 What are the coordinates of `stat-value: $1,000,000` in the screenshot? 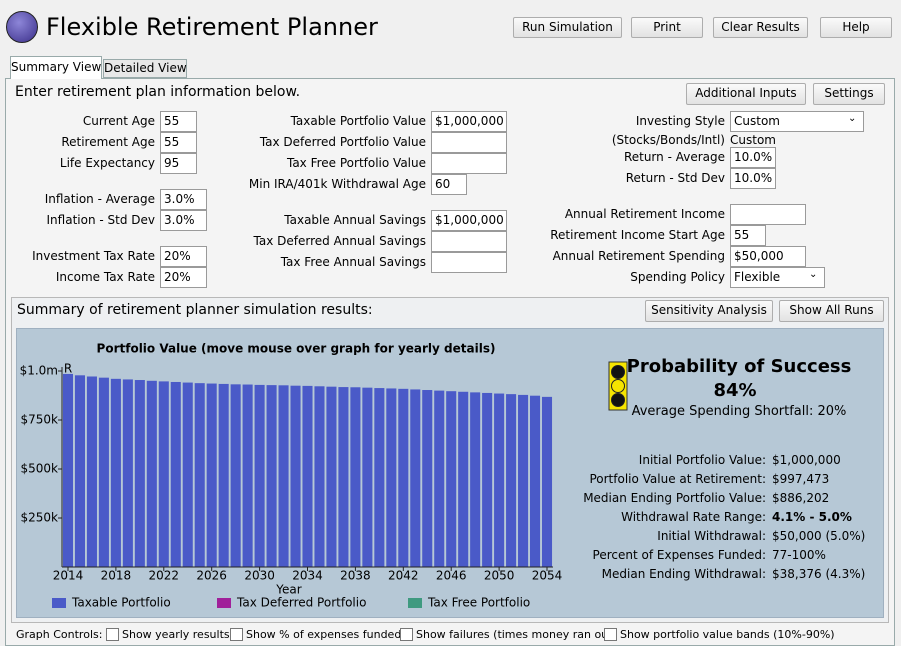 It's located at (806, 460).